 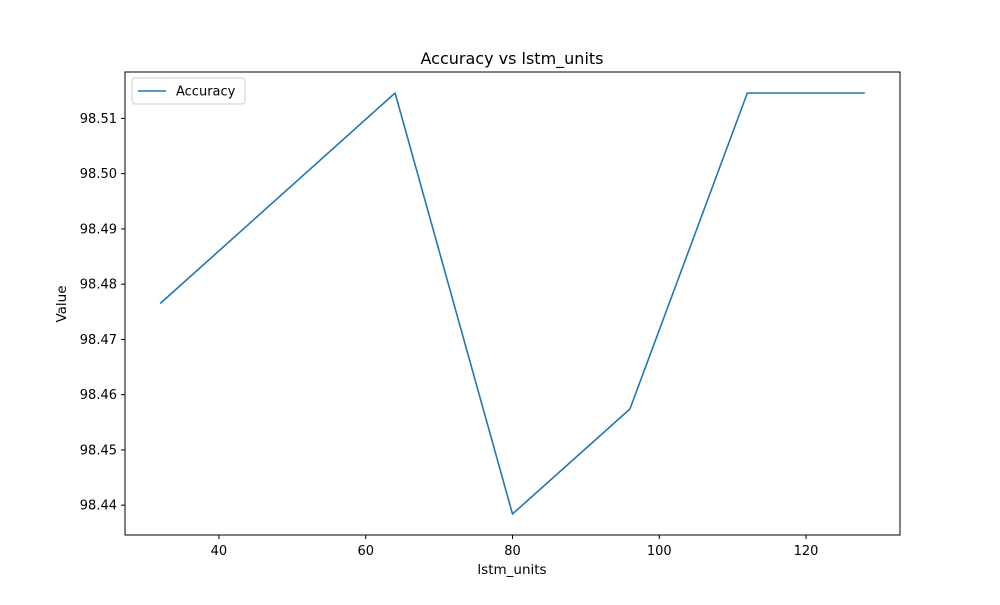 I want to click on y-axis-label: Value, so click(x=62, y=303).